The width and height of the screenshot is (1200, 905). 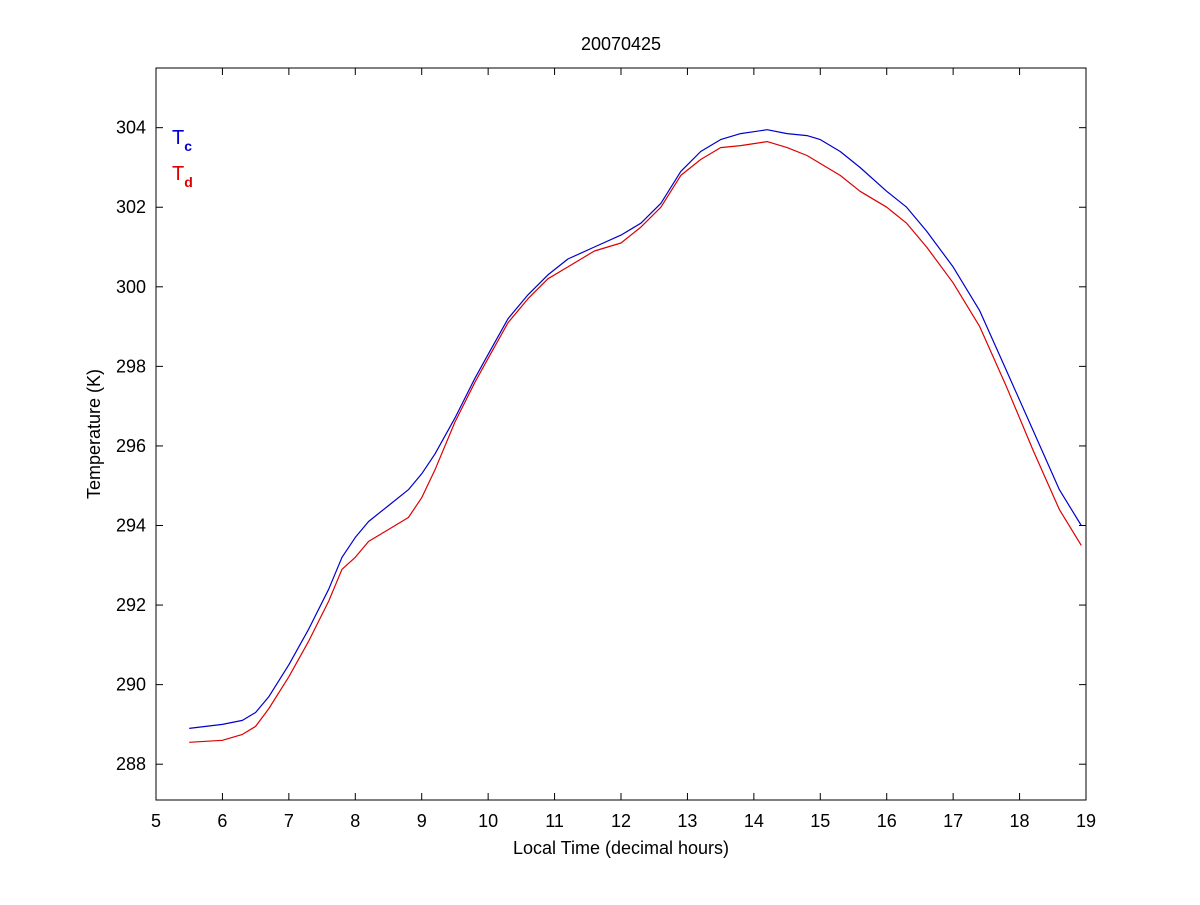 What do you see at coordinates (488, 821) in the screenshot?
I see `x-tick-label: 10` at bounding box center [488, 821].